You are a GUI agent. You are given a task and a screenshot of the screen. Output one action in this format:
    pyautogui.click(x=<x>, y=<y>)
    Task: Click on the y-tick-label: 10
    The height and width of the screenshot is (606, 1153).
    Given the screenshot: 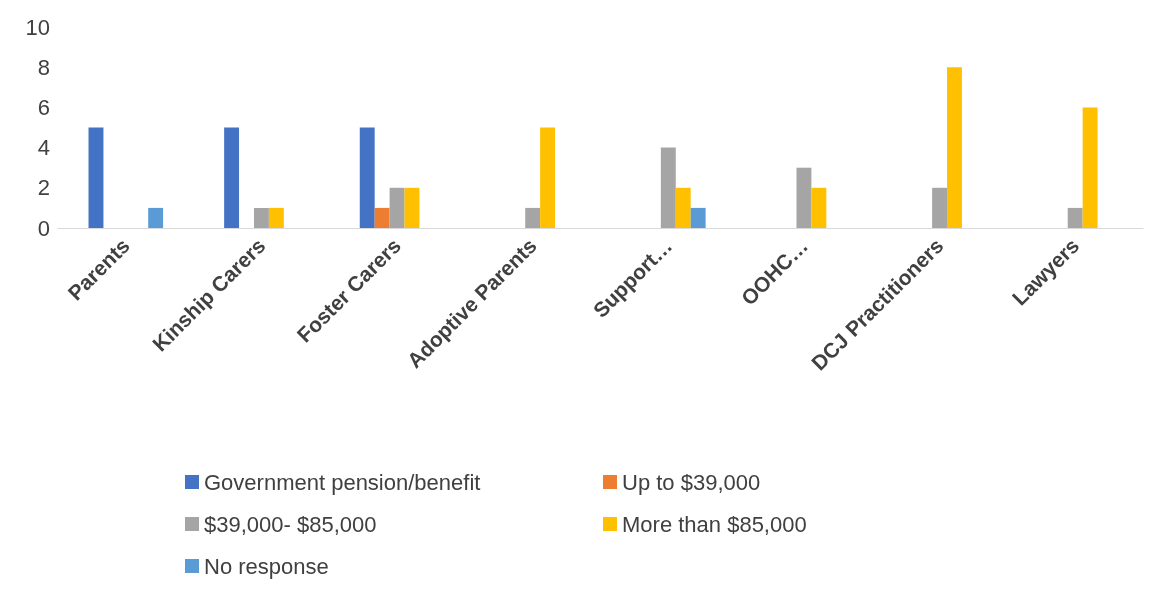 What is the action you would take?
    pyautogui.click(x=37, y=27)
    